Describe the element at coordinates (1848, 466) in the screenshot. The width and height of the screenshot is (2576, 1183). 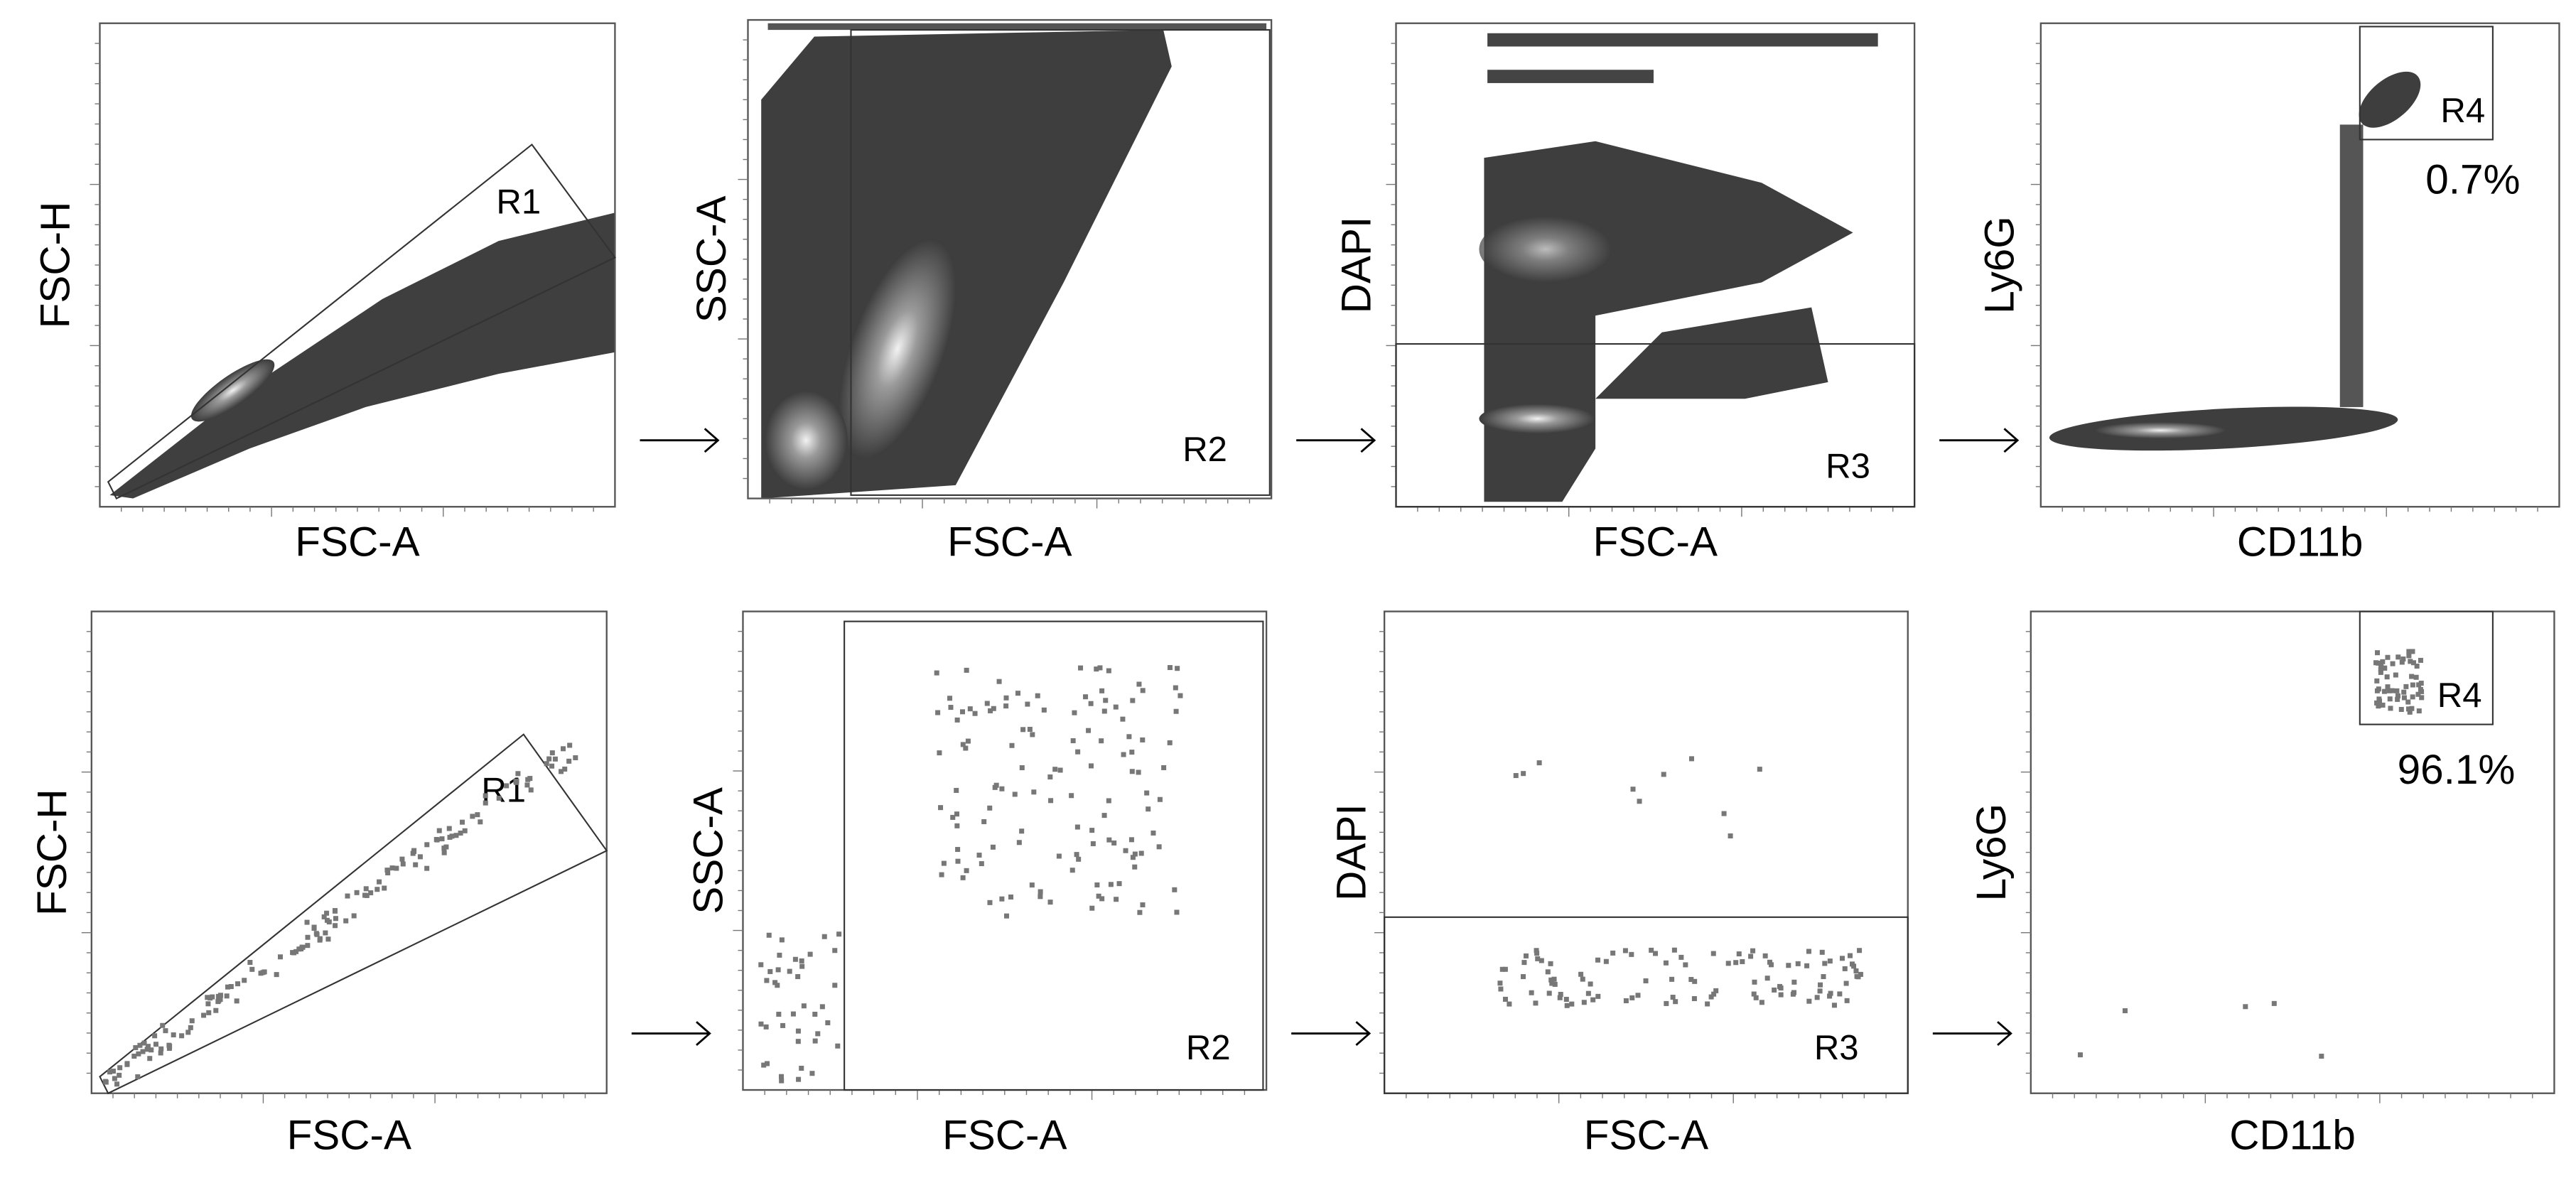
I see `gate-label: R3` at that location.